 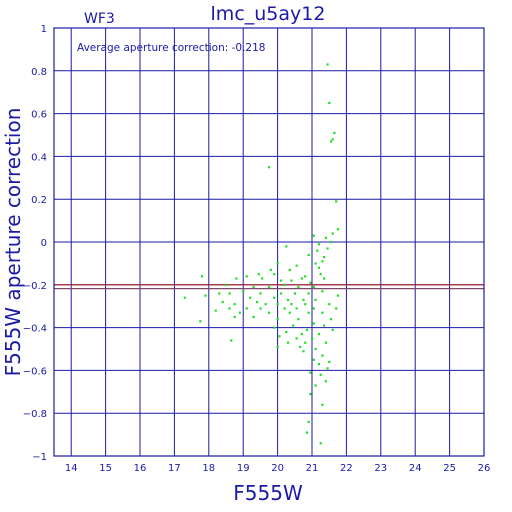 I want to click on x-tick-labels: 14 15 16 17 18 19 20 21 22 23 24 25 26, so click(x=278, y=468).